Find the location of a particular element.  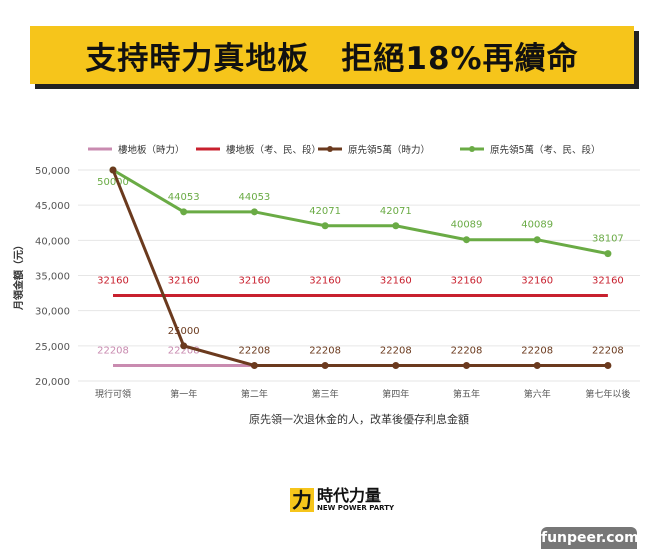

watermark: funpeer.com is located at coordinates (590, 538).